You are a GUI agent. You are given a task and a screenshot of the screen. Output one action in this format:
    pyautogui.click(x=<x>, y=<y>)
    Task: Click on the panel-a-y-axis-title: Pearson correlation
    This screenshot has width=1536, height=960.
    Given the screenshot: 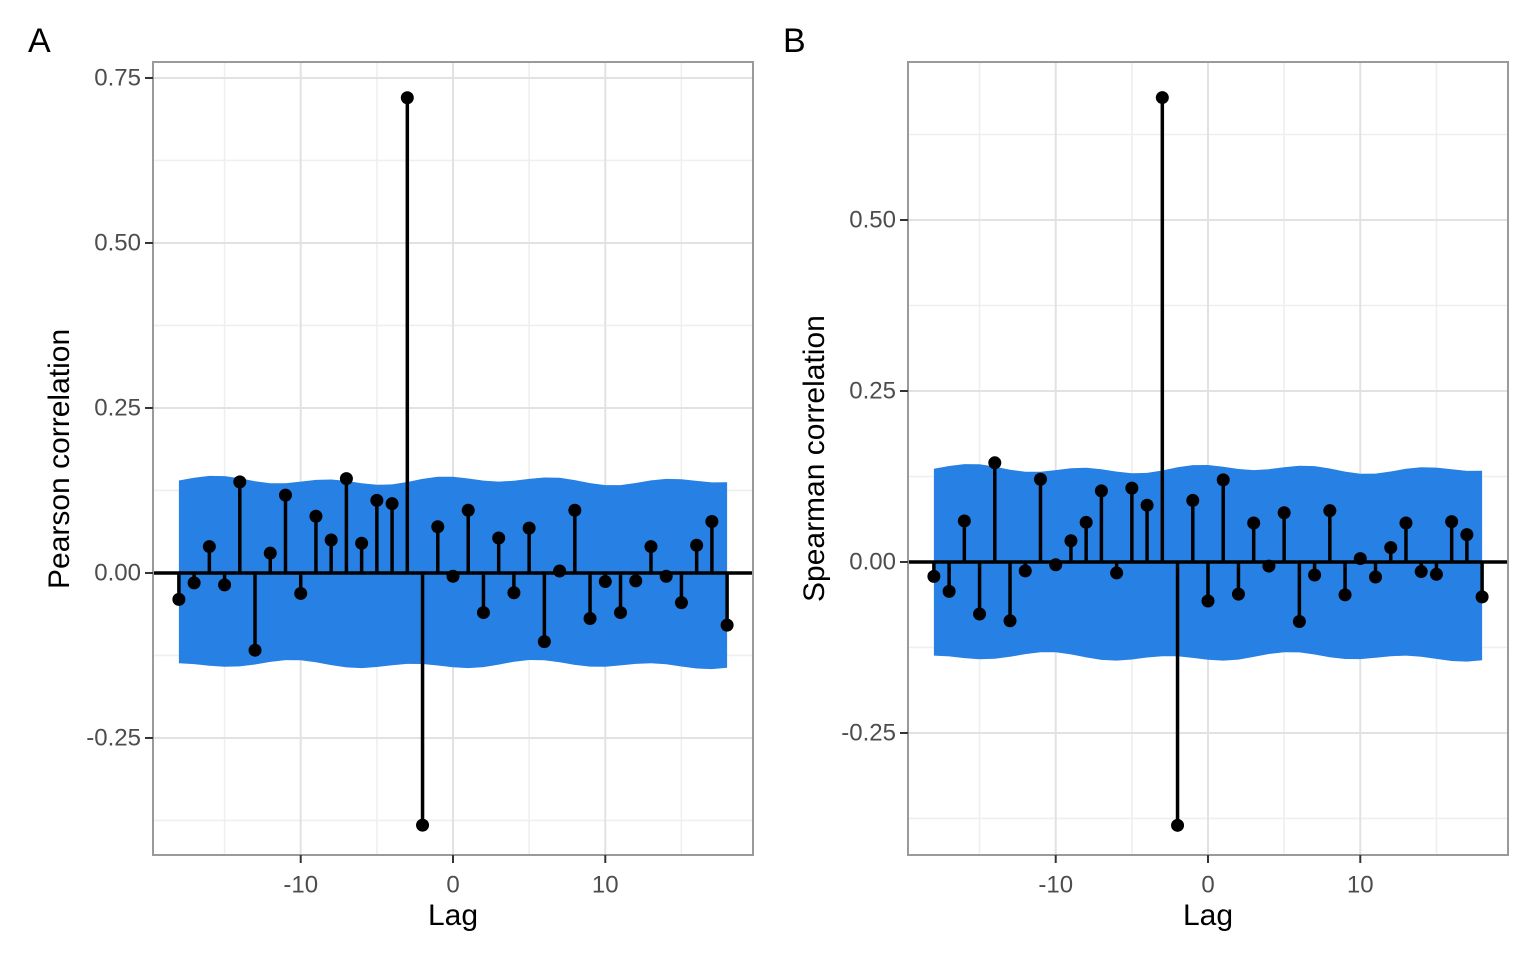 What is the action you would take?
    pyautogui.click(x=59, y=458)
    